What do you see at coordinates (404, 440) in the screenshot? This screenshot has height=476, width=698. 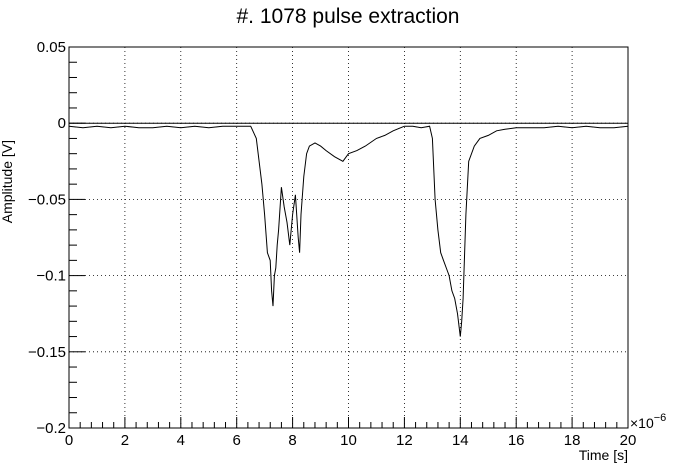 I see `x-tick-label: 12` at bounding box center [404, 440].